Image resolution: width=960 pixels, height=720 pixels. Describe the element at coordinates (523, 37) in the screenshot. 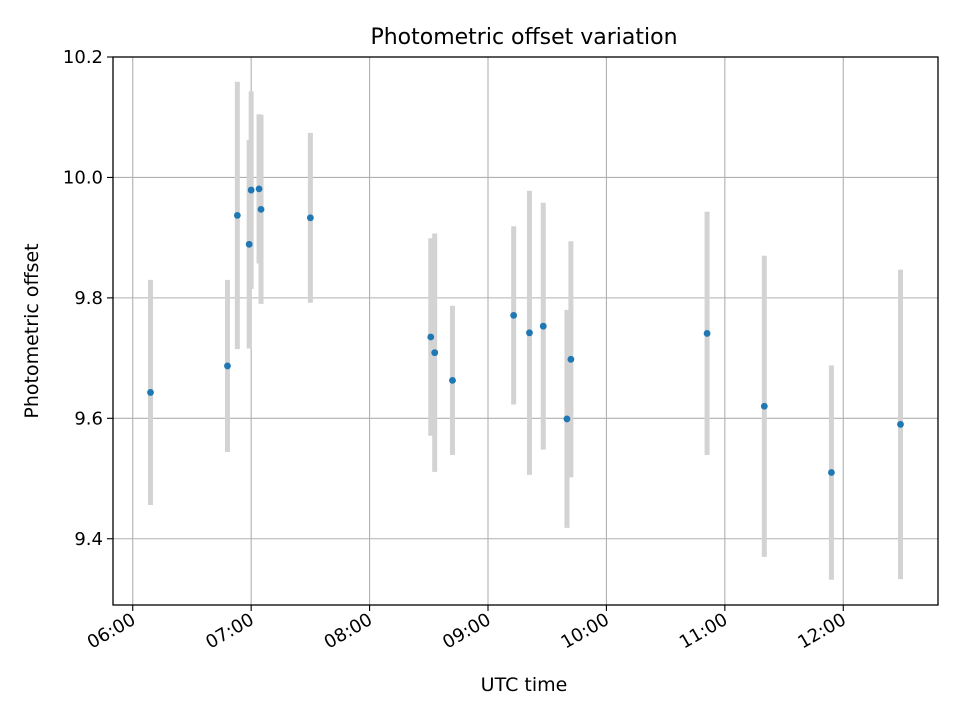

I see `chart-title: Photometric offset variation` at that location.